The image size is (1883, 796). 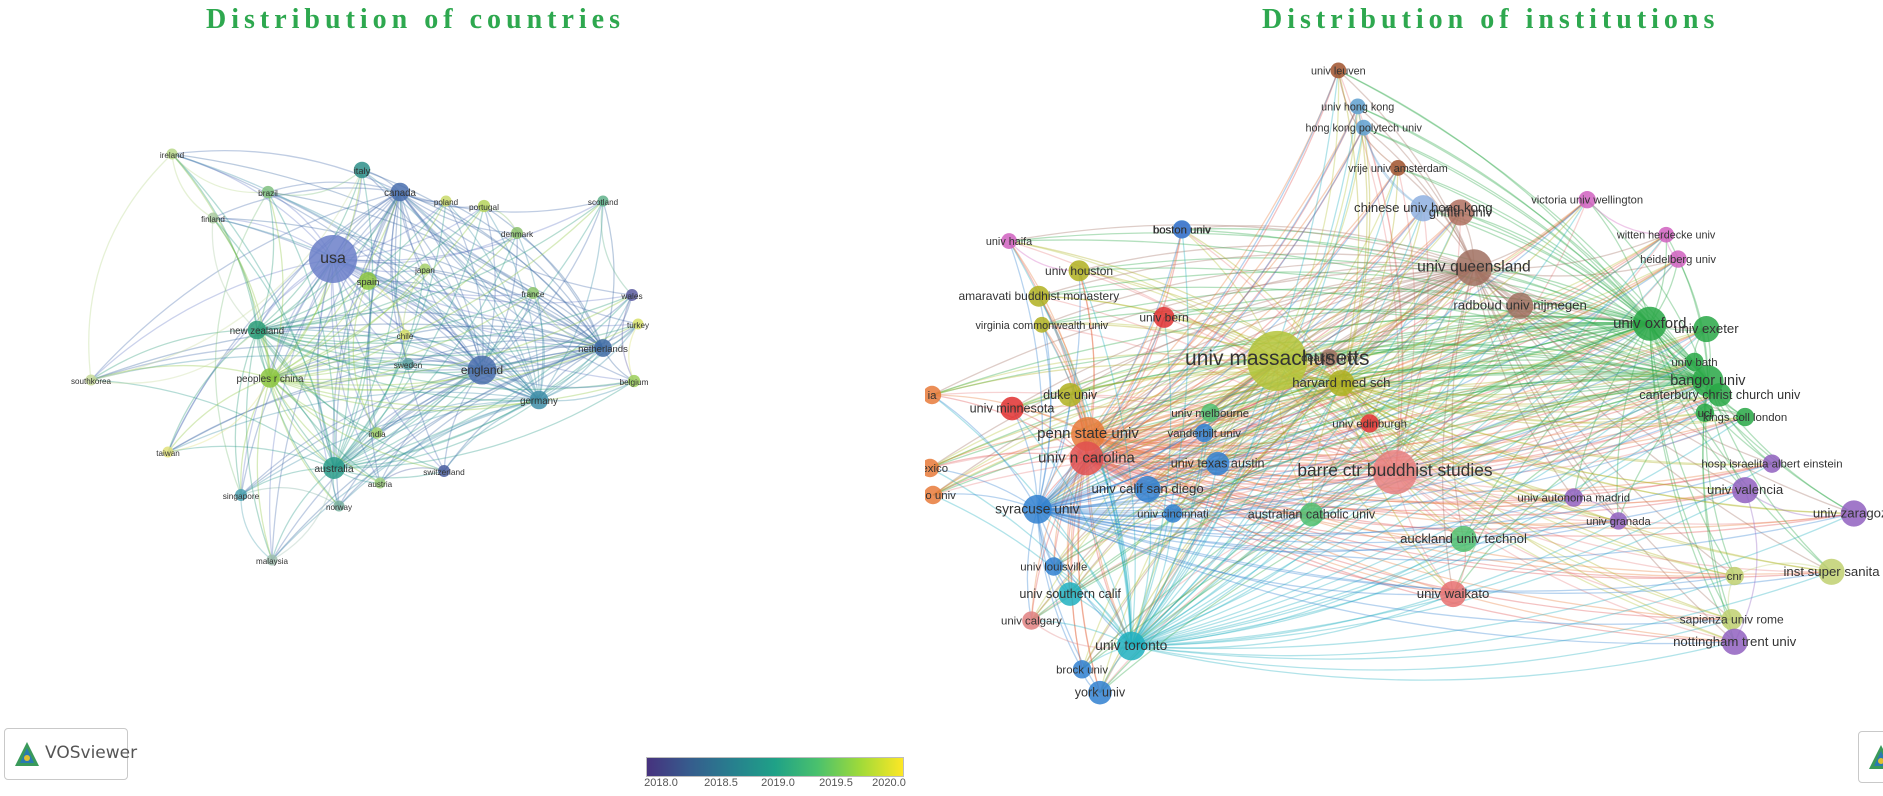 What do you see at coordinates (1618, 521) in the screenshot?
I see `node-univ-granada` at bounding box center [1618, 521].